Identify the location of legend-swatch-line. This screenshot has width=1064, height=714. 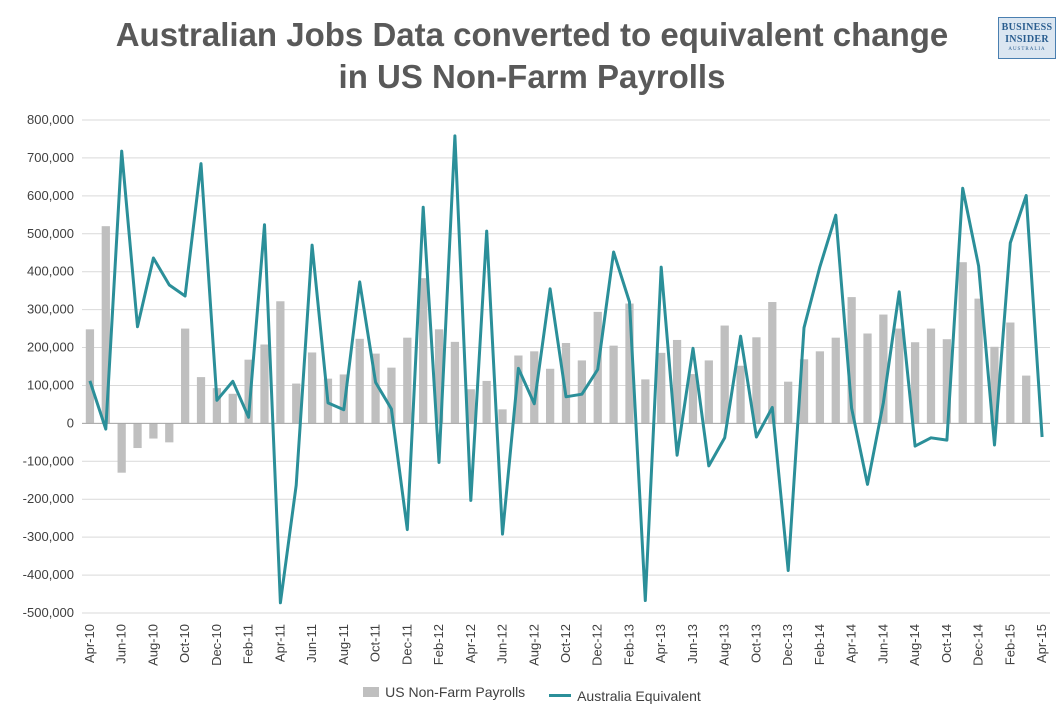
(560, 695).